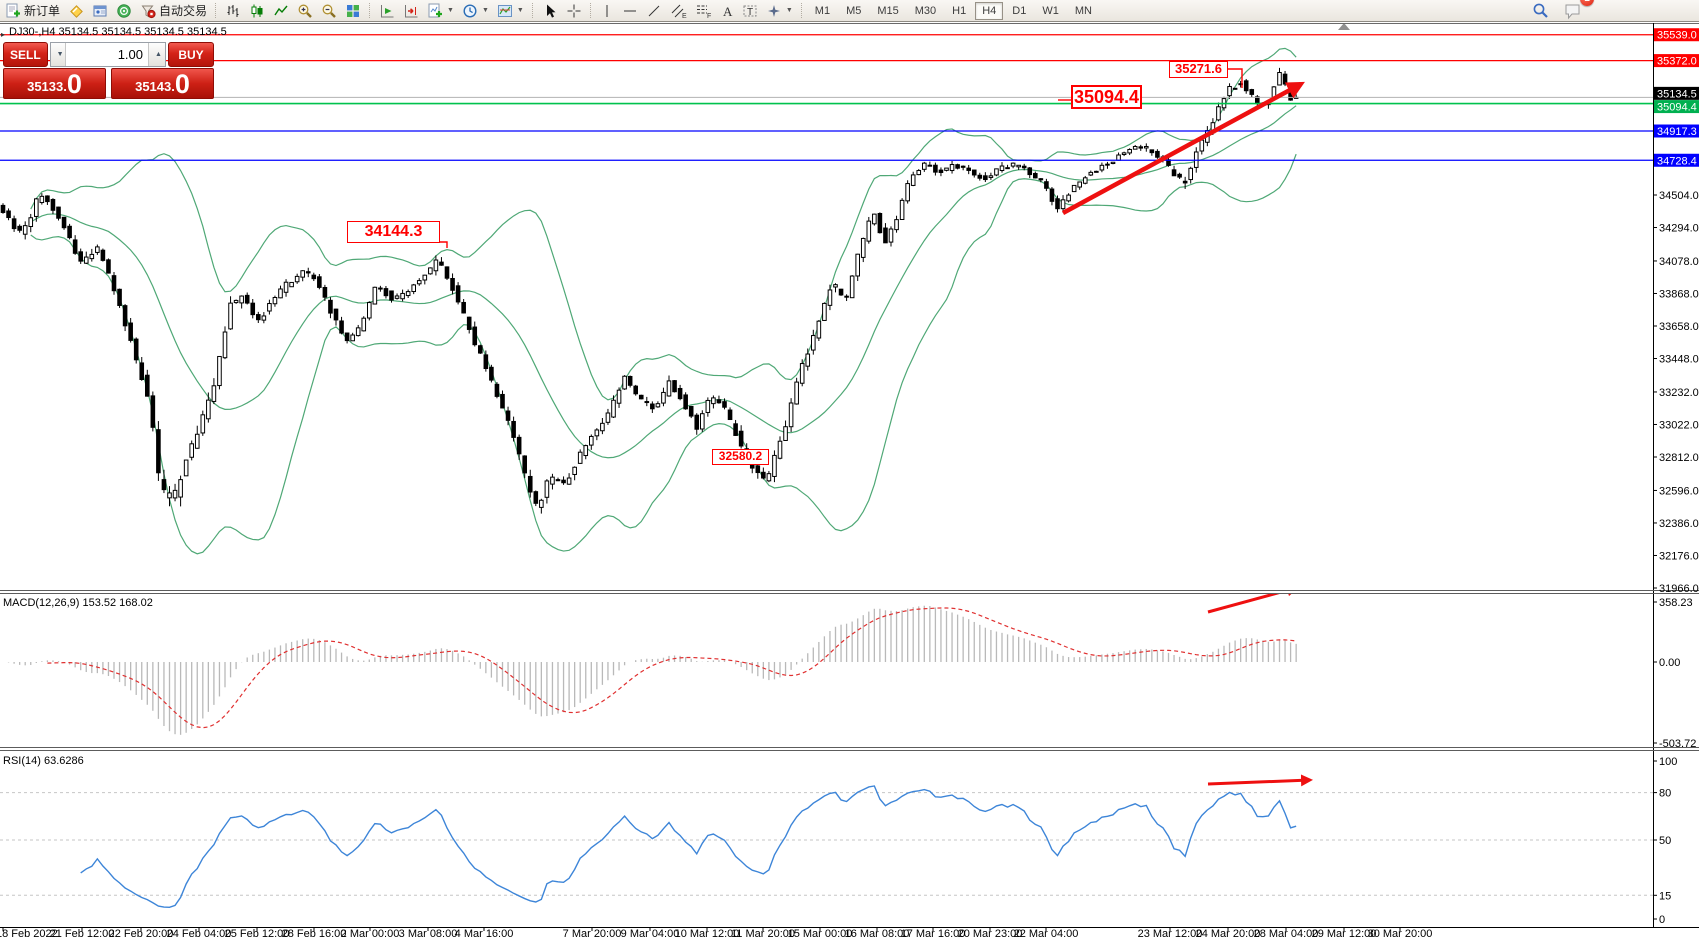 This screenshot has width=1699, height=939. I want to click on templates-dropdown: ▼, so click(510, 11).